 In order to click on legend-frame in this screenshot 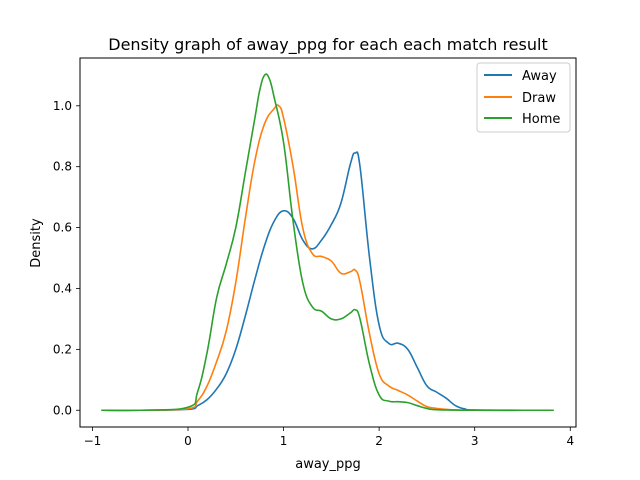, I will do `click(523, 97)`.